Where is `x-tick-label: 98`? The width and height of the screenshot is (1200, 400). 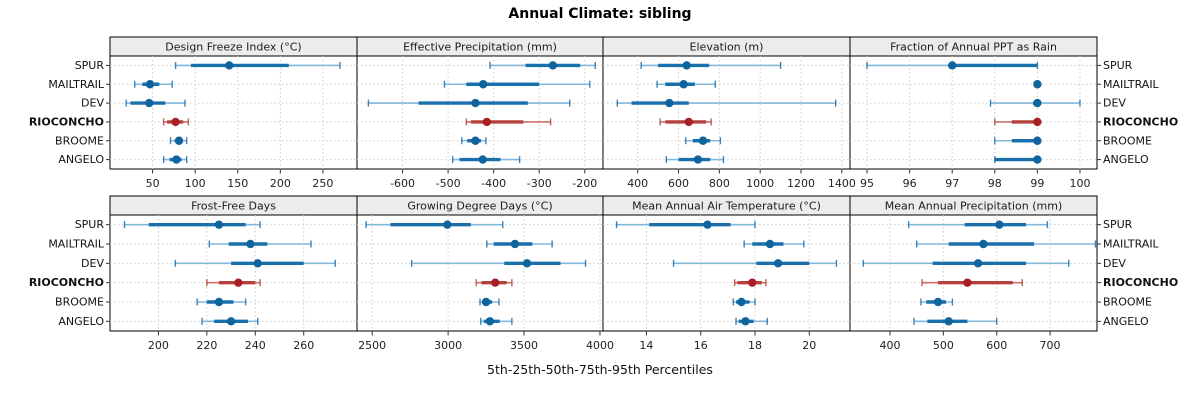 x-tick-label: 98 is located at coordinates (995, 183).